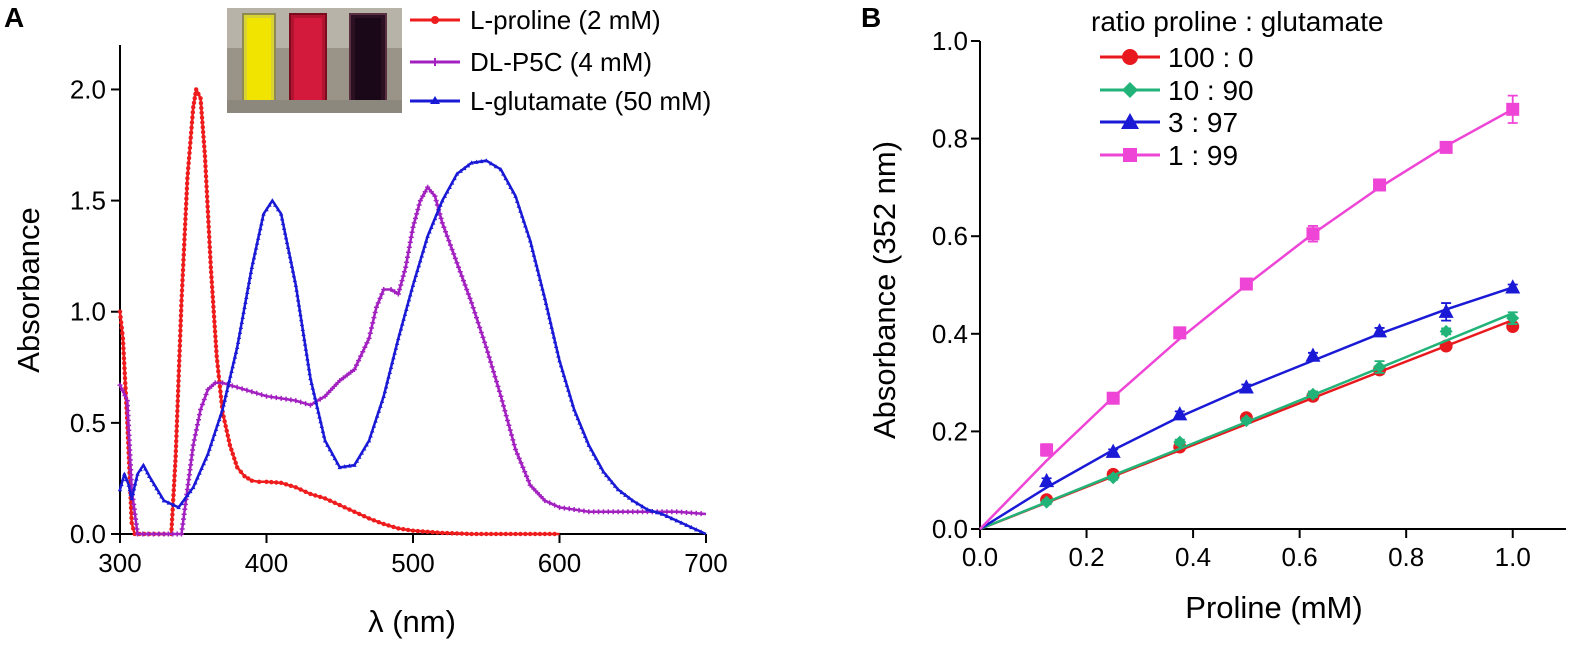 Image resolution: width=1572 pixels, height=646 pixels. I want to click on legend-label-l-proline: L-proline (2 mM), so click(565, 20).